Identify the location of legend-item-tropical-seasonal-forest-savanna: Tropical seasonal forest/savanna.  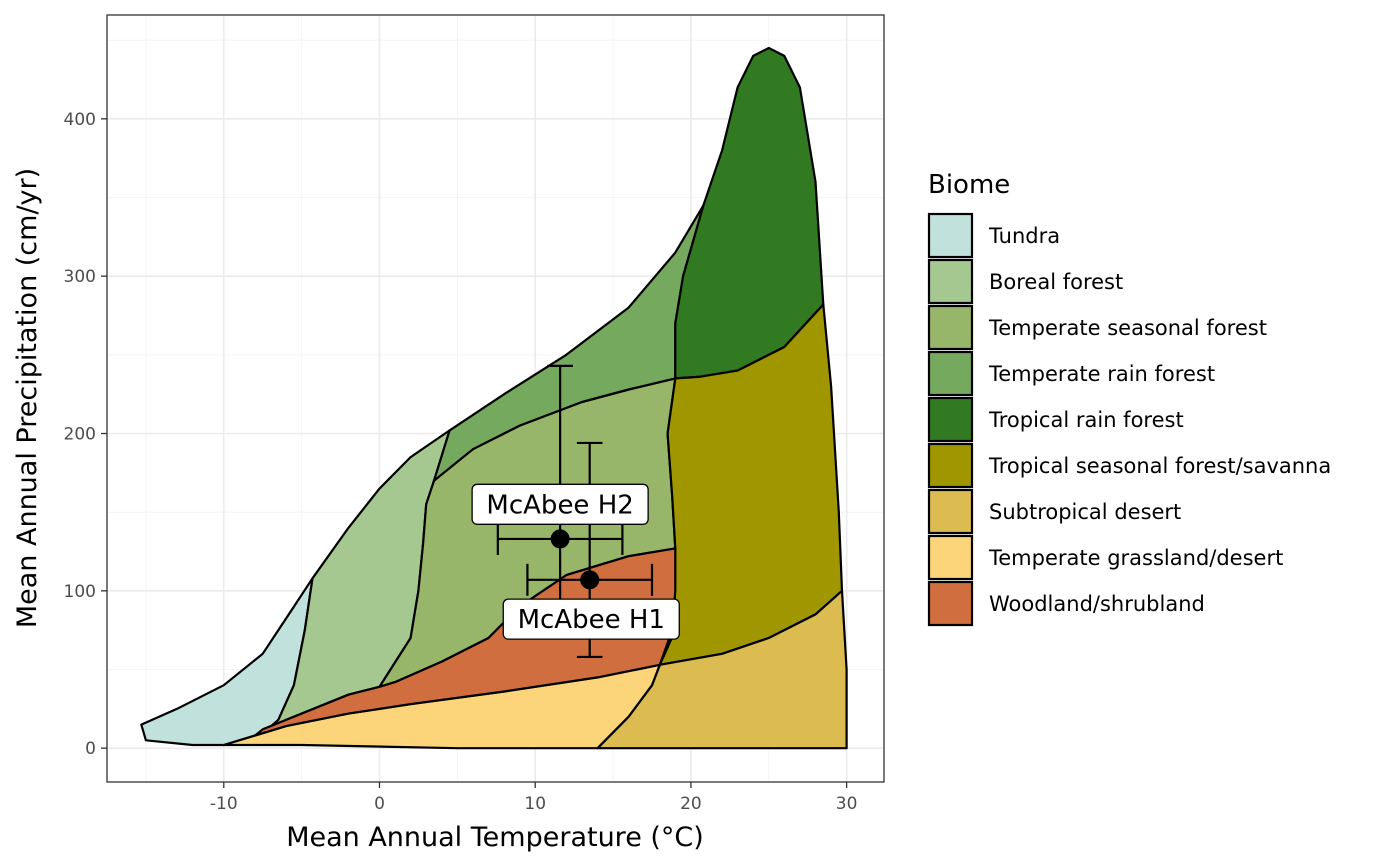
(1129, 465).